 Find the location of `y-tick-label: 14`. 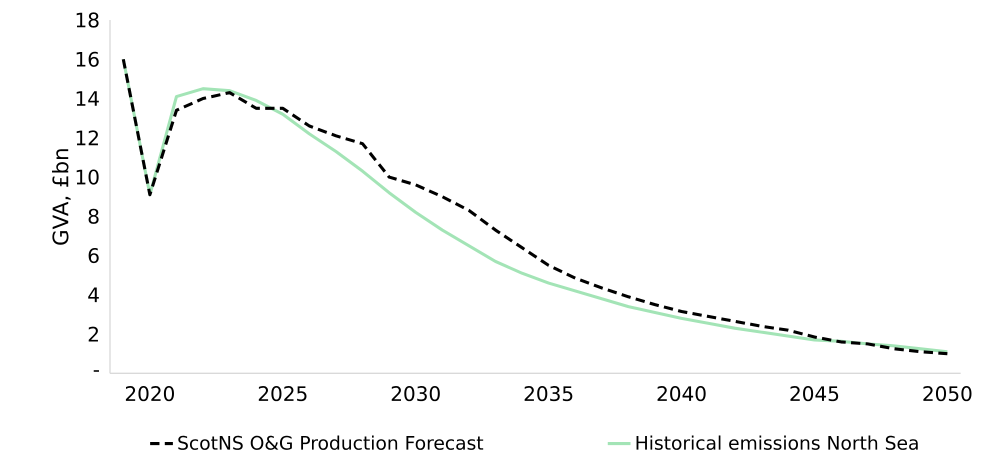

y-tick-label: 14 is located at coordinates (87, 98).